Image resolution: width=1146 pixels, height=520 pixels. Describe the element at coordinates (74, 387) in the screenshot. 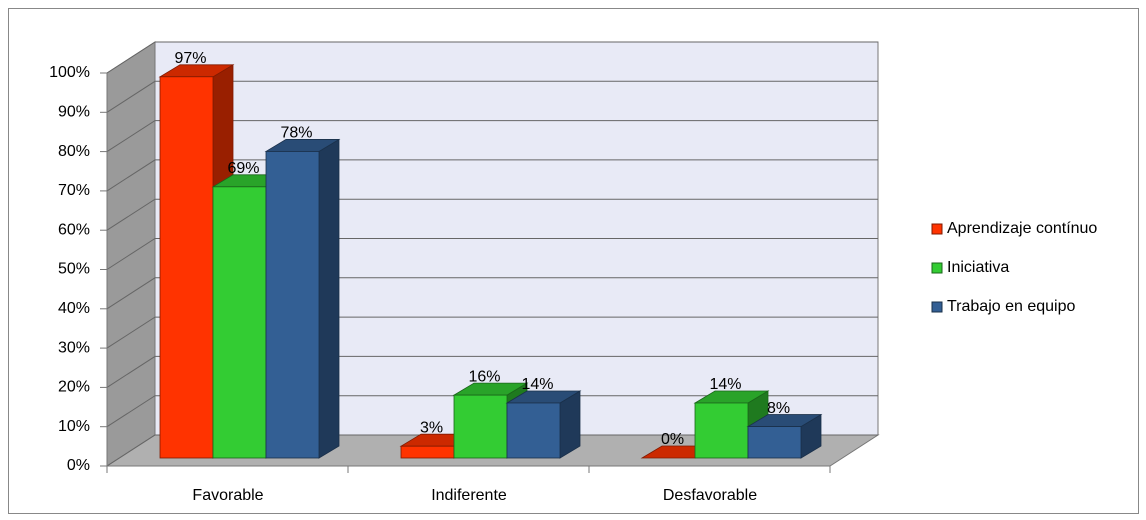

I see `y-tick-label: 20%` at that location.